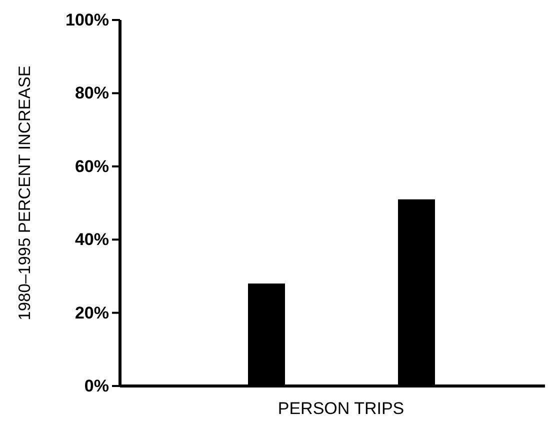  What do you see at coordinates (341, 408) in the screenshot?
I see `x-axis-title: PERSON TRIPS` at bounding box center [341, 408].